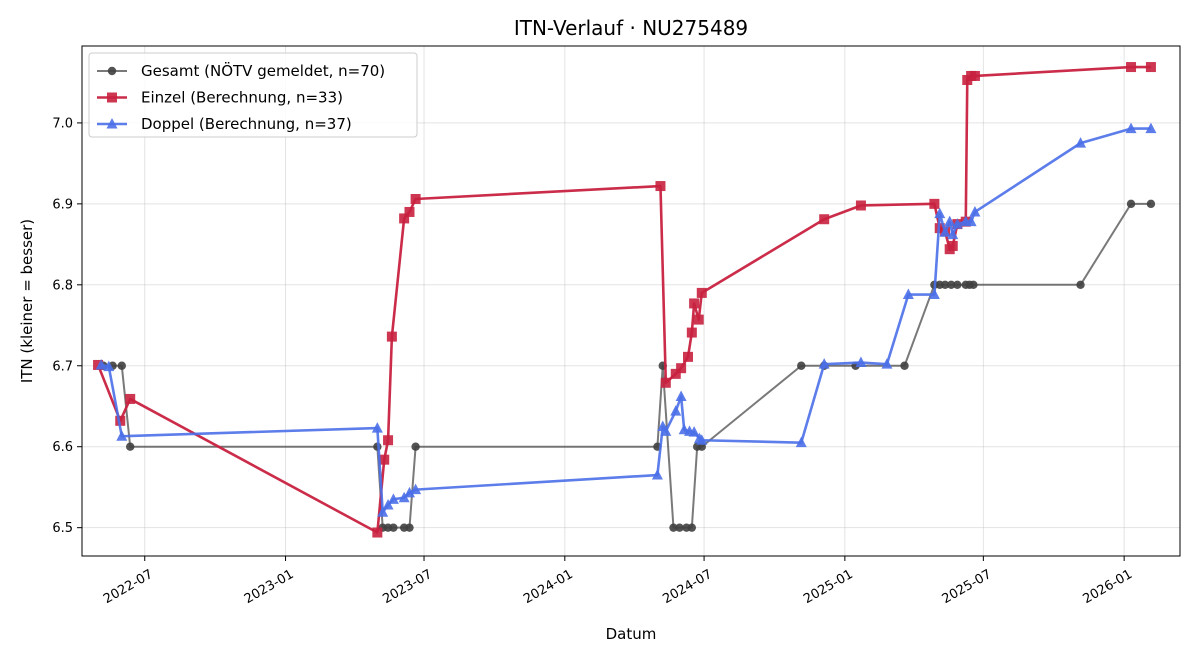 The width and height of the screenshot is (1200, 660). What do you see at coordinates (631, 634) in the screenshot?
I see `x-axis-label: Datum` at bounding box center [631, 634].